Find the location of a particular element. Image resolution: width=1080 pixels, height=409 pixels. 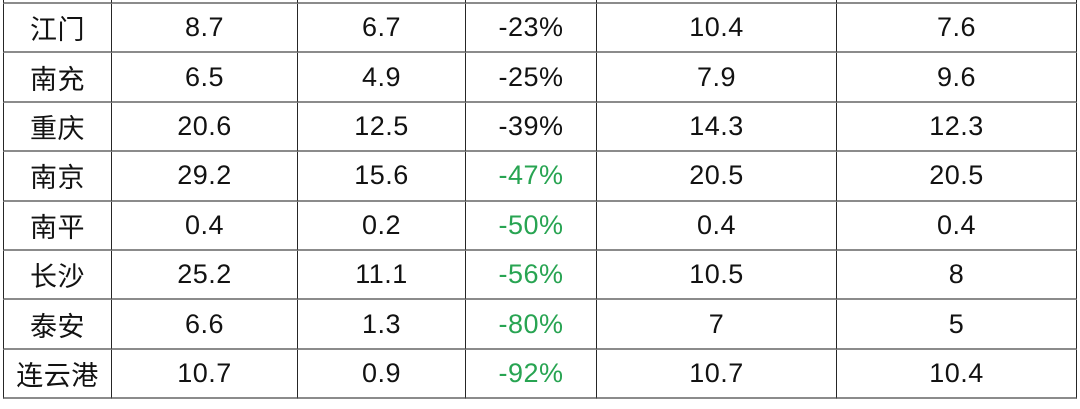

cell-value-d: 8 is located at coordinates (957, 275).